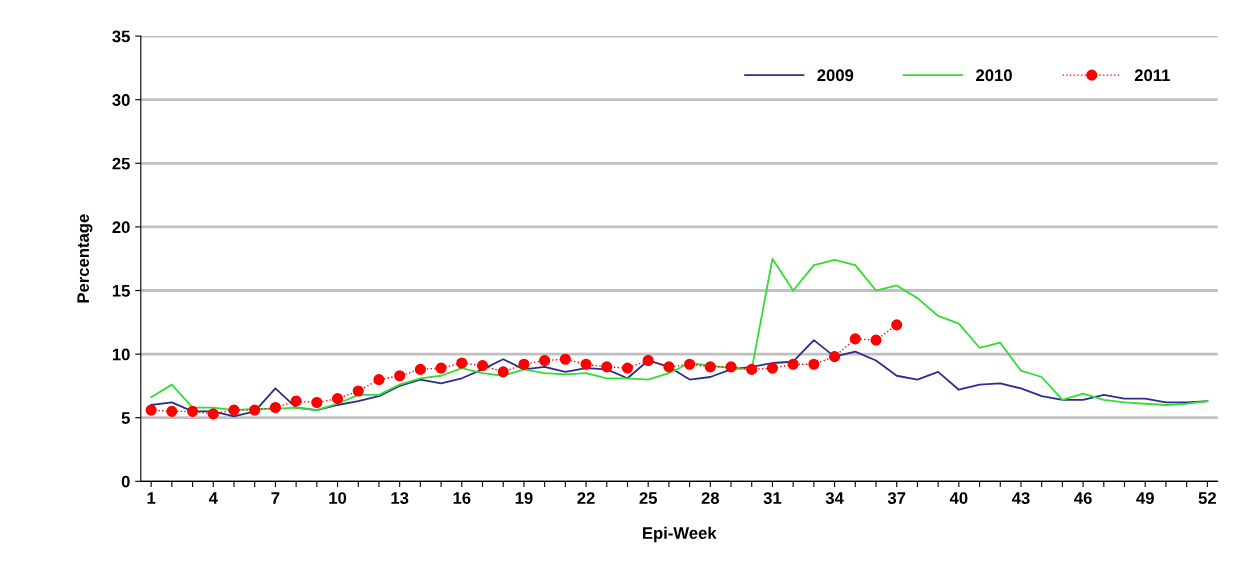 Image resolution: width=1235 pixels, height=573 pixels. I want to click on x-tick-label: 22, so click(586, 498).